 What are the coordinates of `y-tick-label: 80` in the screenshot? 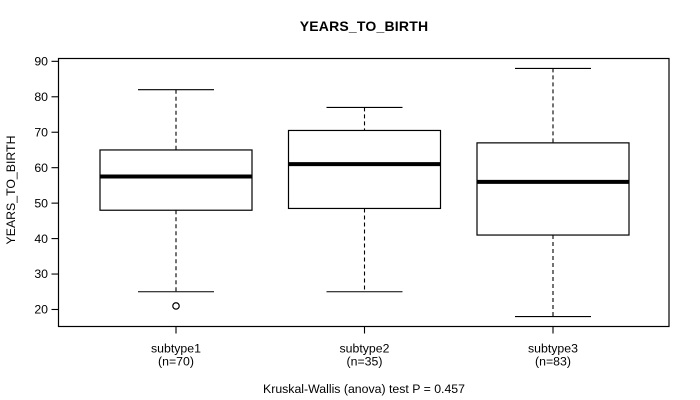 It's located at (41, 97).